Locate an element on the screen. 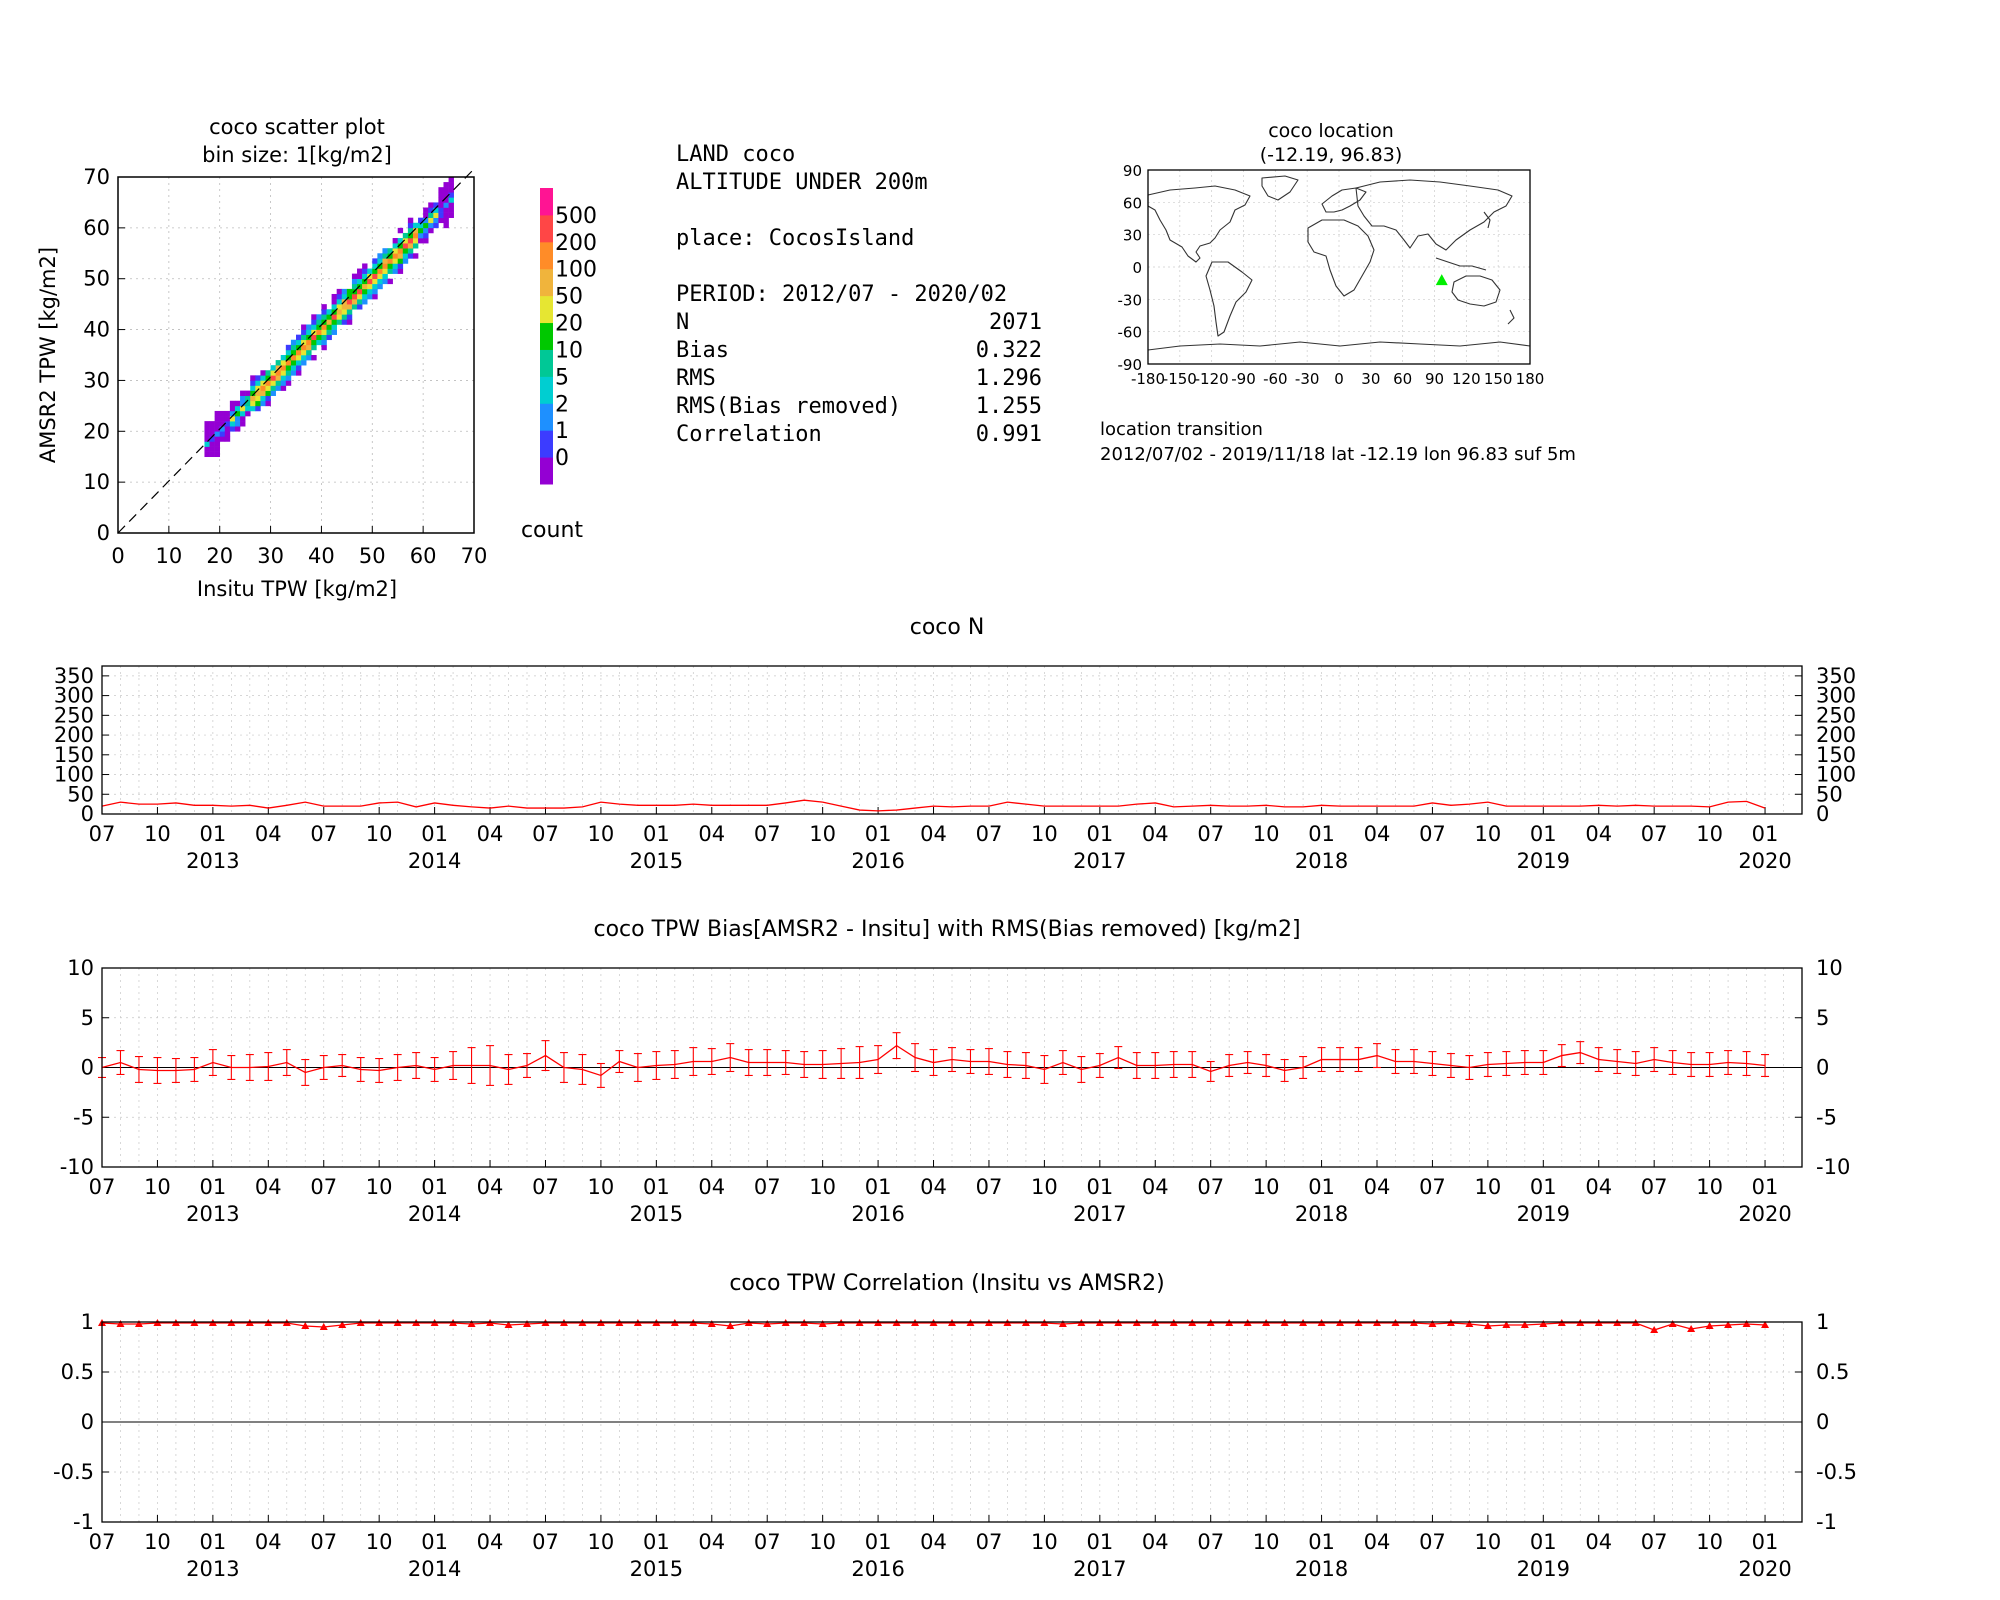  map-xtick-label: -180 is located at coordinates (1148, 379).